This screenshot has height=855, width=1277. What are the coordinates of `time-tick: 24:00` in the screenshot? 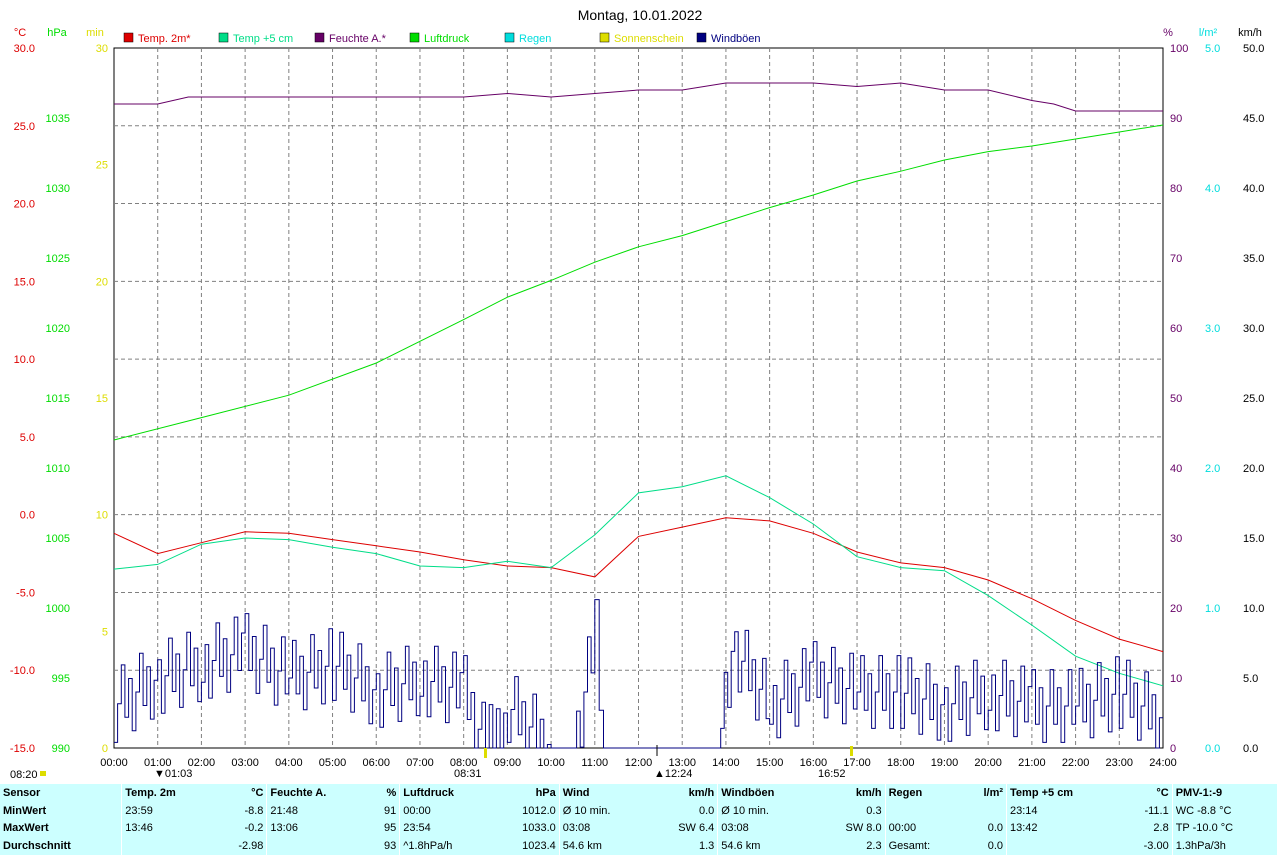 It's located at (1163, 763).